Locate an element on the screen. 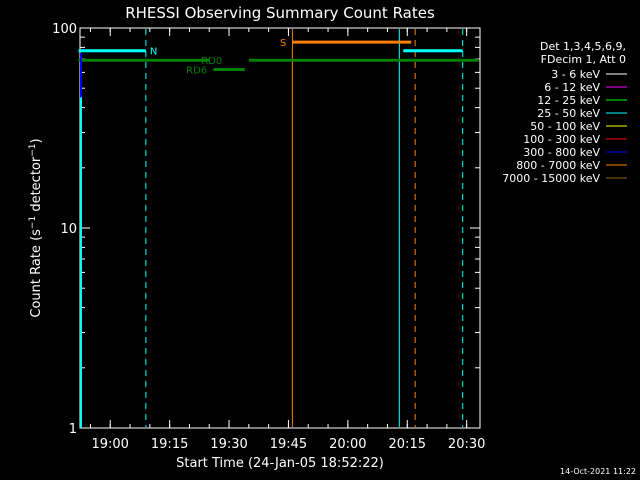 This screenshot has height=480, width=640. flag-label: RD6 is located at coordinates (196, 71).